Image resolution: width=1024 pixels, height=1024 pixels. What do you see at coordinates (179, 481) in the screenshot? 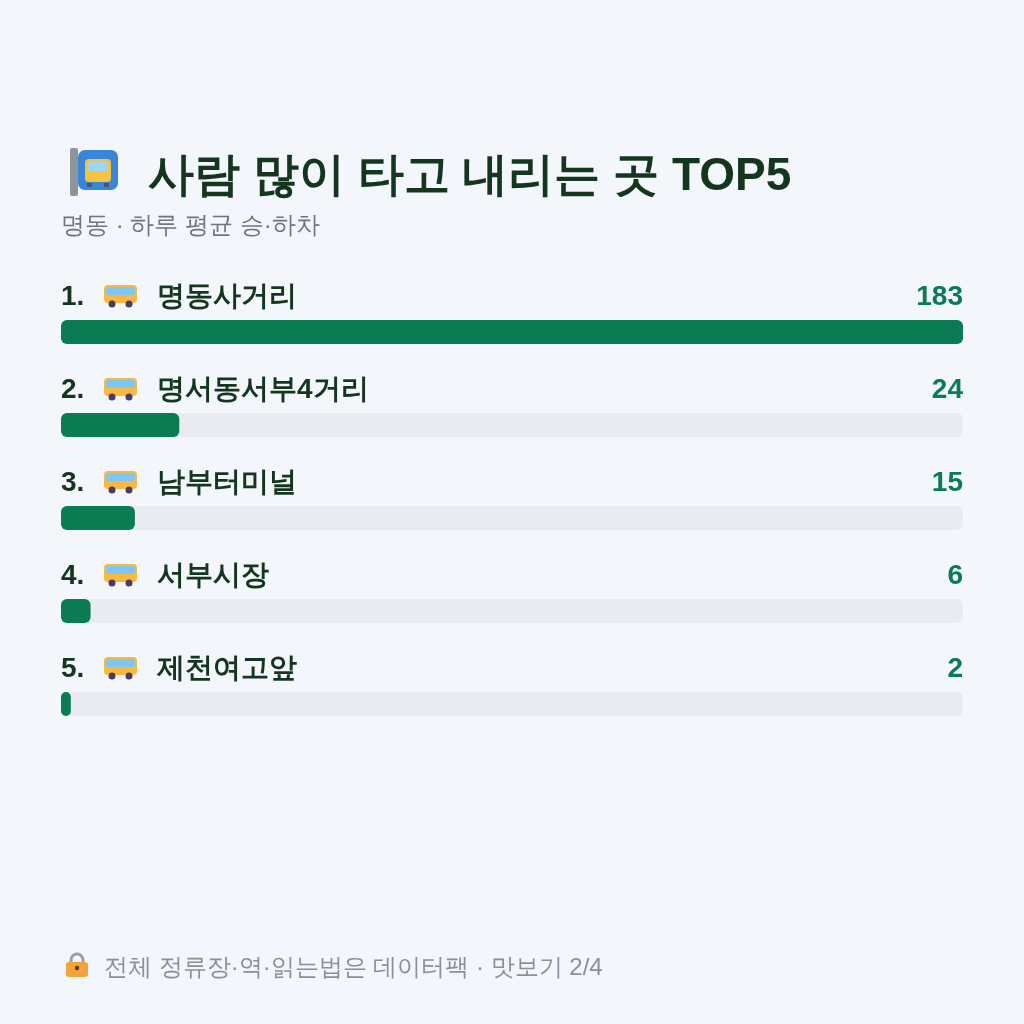
I see `category-label: 3. 남부터미널` at bounding box center [179, 481].